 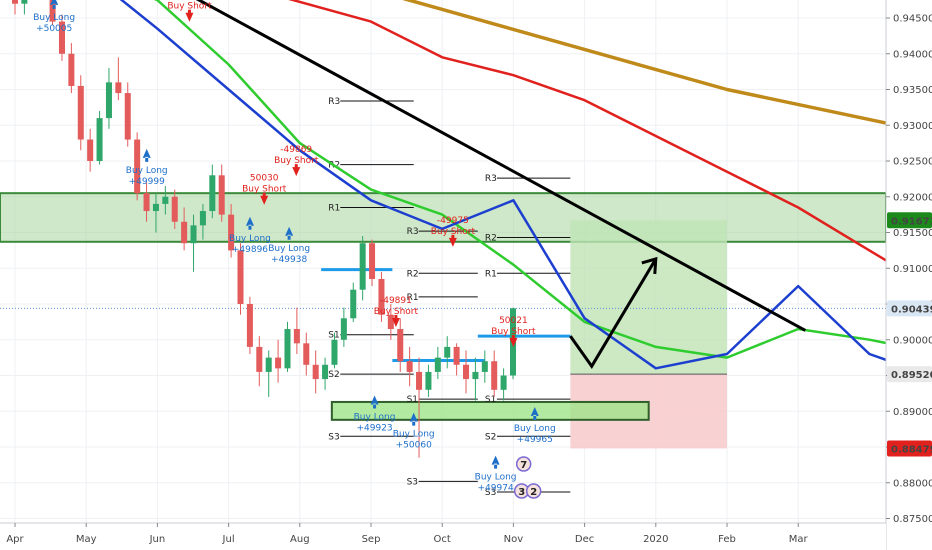 I want to click on price-badge, so click(x=909, y=220).